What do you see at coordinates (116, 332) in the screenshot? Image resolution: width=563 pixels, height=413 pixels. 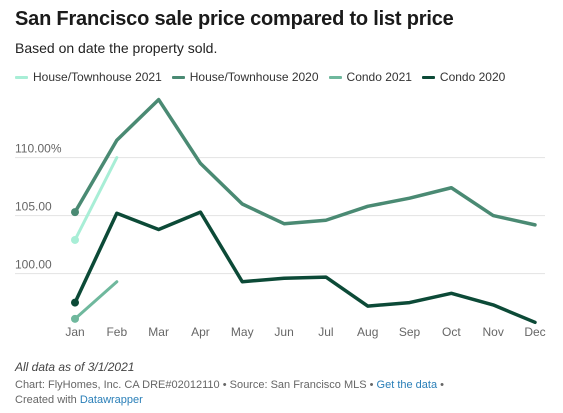 I see `x-tick-label: Feb` at bounding box center [116, 332].